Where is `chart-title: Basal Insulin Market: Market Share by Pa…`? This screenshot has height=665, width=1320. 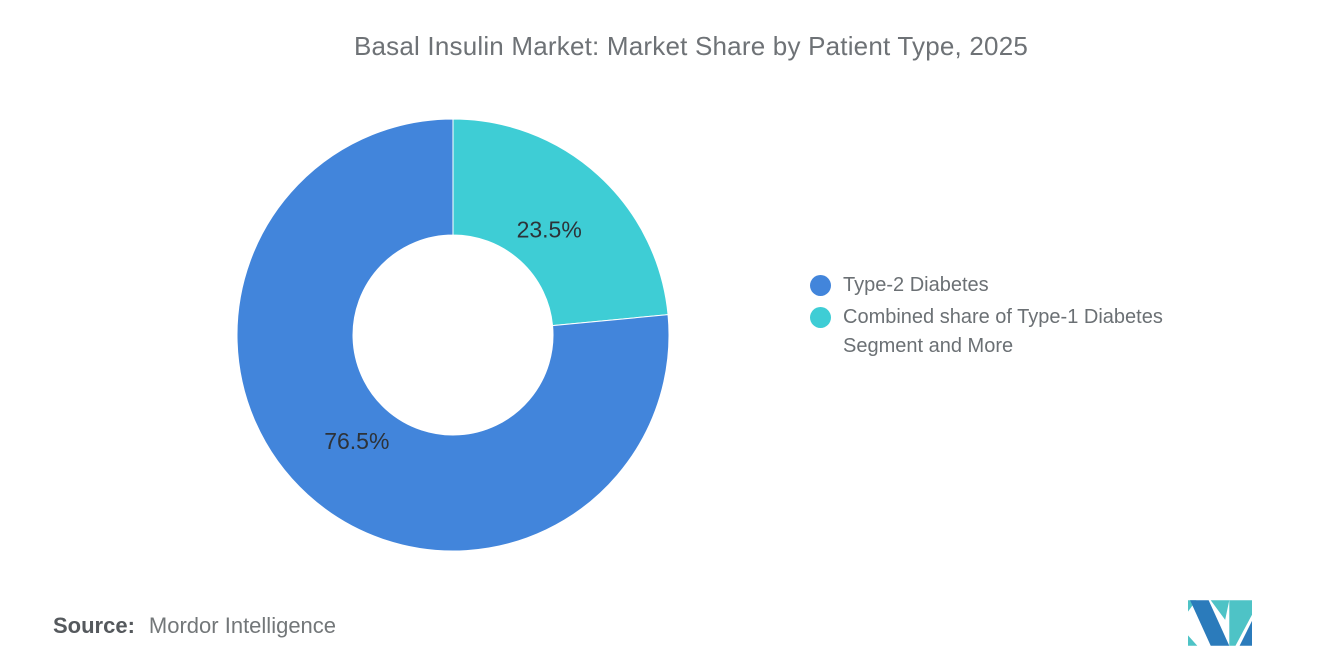 chart-title: Basal Insulin Market: Market Share by Pa… is located at coordinates (691, 46).